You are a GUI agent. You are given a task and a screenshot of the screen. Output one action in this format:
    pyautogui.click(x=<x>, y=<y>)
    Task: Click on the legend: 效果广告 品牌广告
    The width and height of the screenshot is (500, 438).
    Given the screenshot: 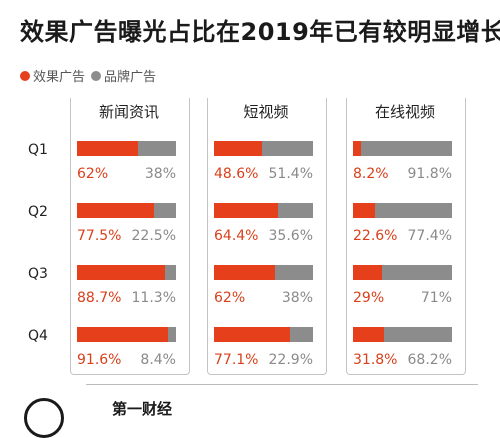 What is the action you would take?
    pyautogui.click(x=91, y=75)
    